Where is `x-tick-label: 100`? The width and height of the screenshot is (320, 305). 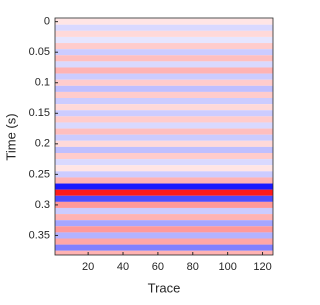 x-tick-label: 100 is located at coordinates (227, 267).